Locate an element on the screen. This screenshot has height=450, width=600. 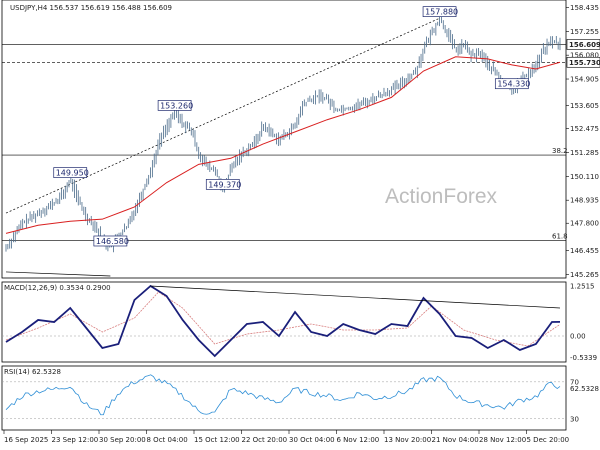
x-tick-label: 13 Nov 20:00 is located at coordinates (407, 440).